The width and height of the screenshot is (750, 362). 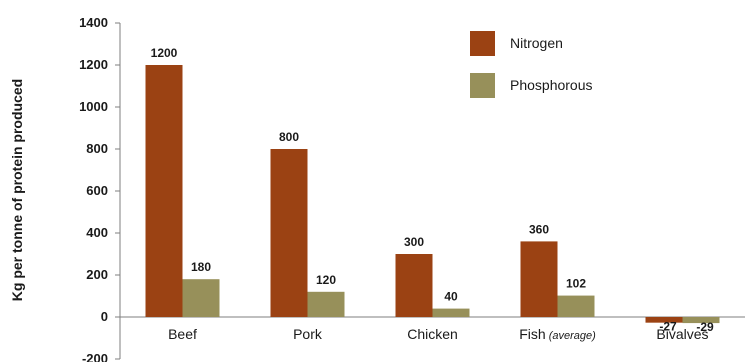 I want to click on bar-nitrogen-chicken, so click(x=414, y=285).